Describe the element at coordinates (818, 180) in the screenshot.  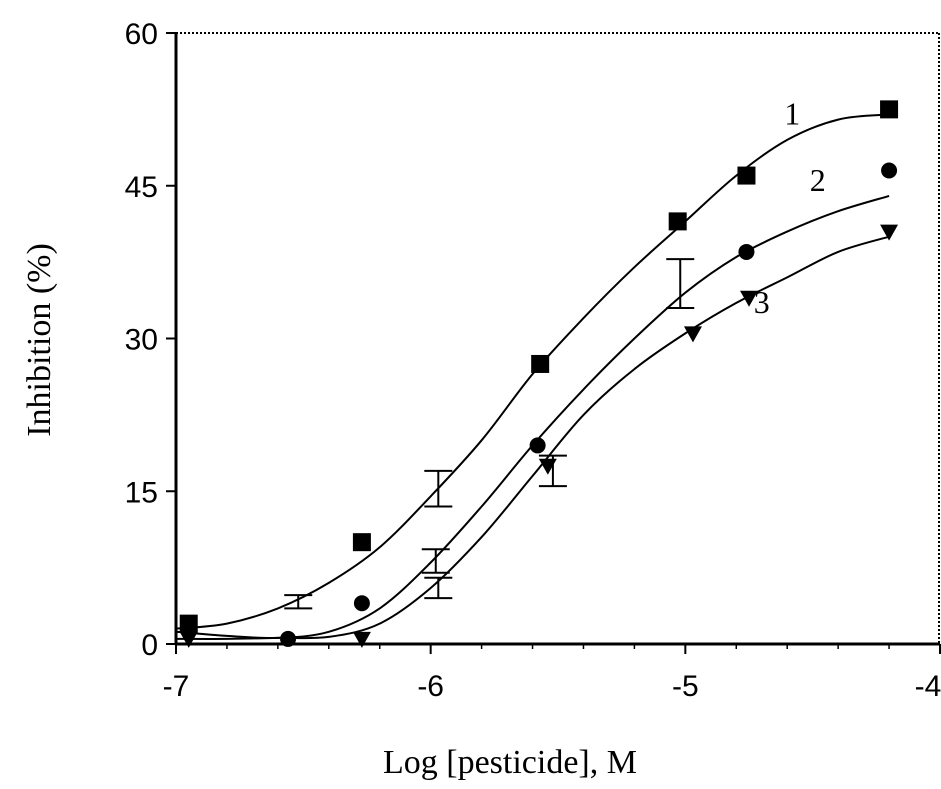
I see `series-2-label: 2` at that location.